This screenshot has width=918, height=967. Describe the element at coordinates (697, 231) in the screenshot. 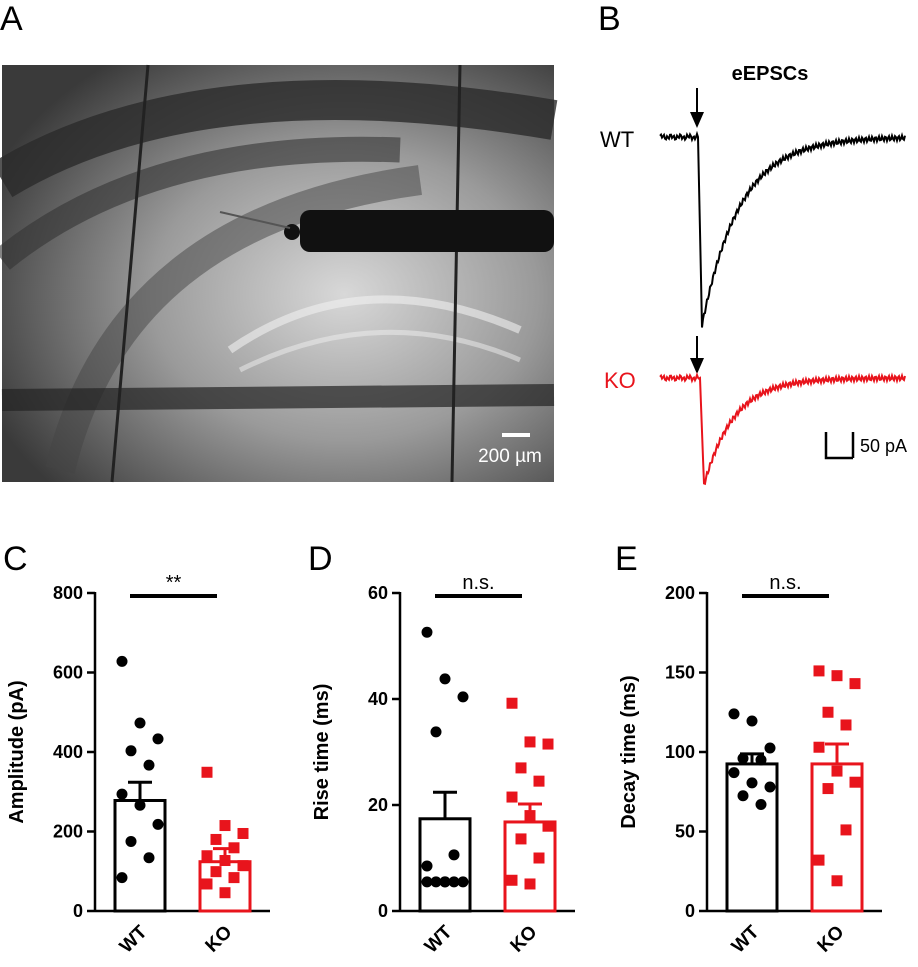

I see `stim-arrow` at that location.